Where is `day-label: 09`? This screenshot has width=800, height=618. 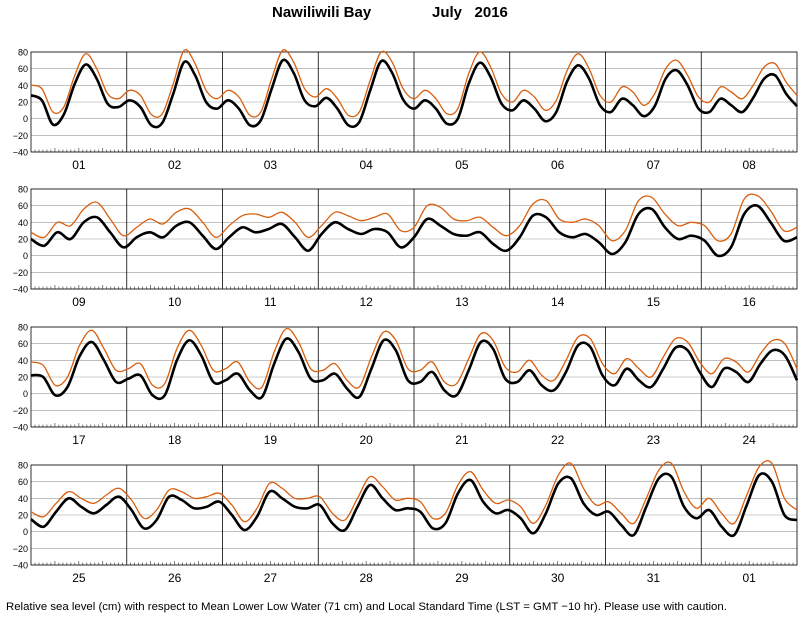 day-label: 09 is located at coordinates (79, 302).